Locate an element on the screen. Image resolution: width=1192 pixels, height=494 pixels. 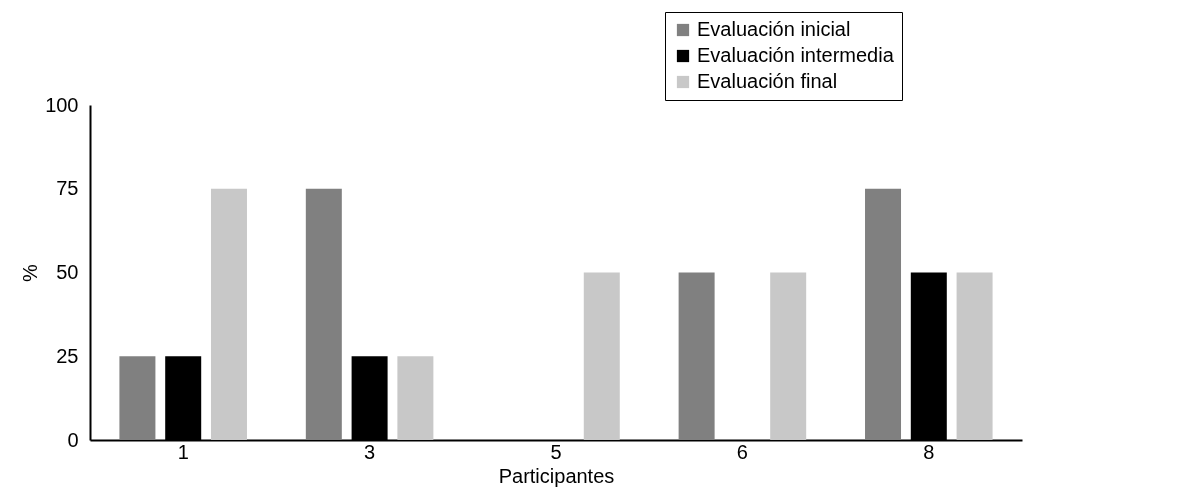
legend-label: Evaluación inicial is located at coordinates (774, 29).